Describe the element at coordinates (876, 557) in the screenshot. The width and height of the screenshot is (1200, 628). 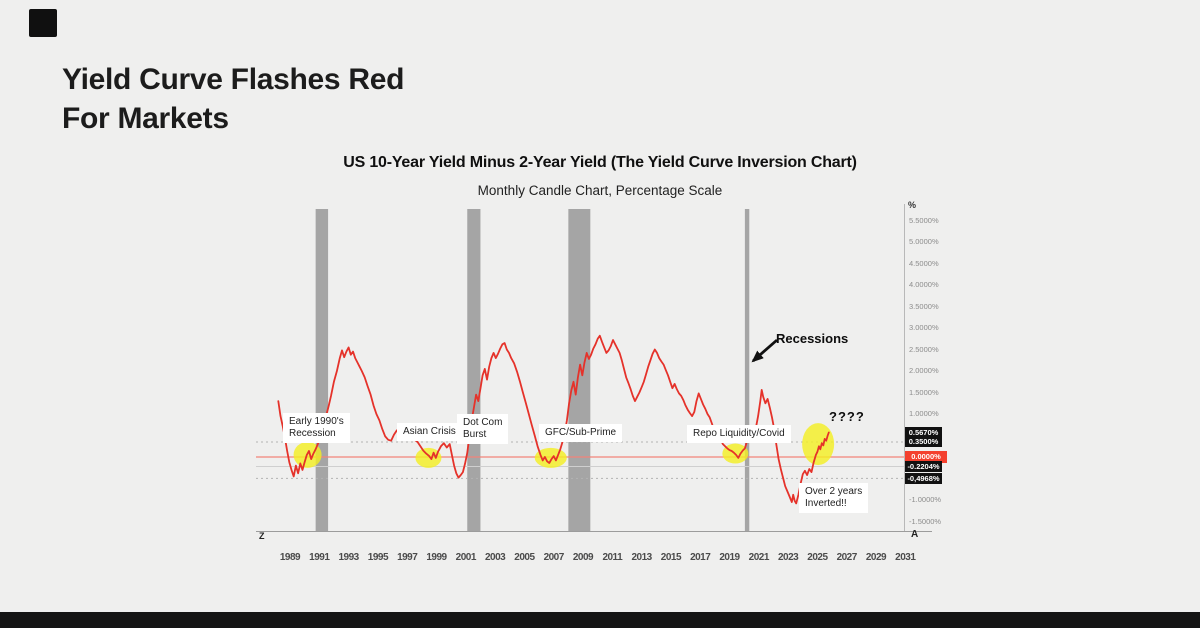
I see `x-tick-label-2029: 2029` at that location.